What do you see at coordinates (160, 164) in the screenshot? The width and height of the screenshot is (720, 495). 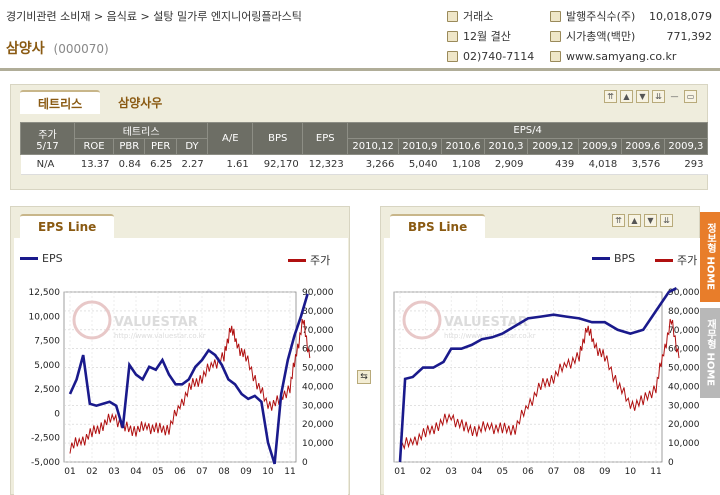 I see `cell-per: 6.25` at bounding box center [160, 164].